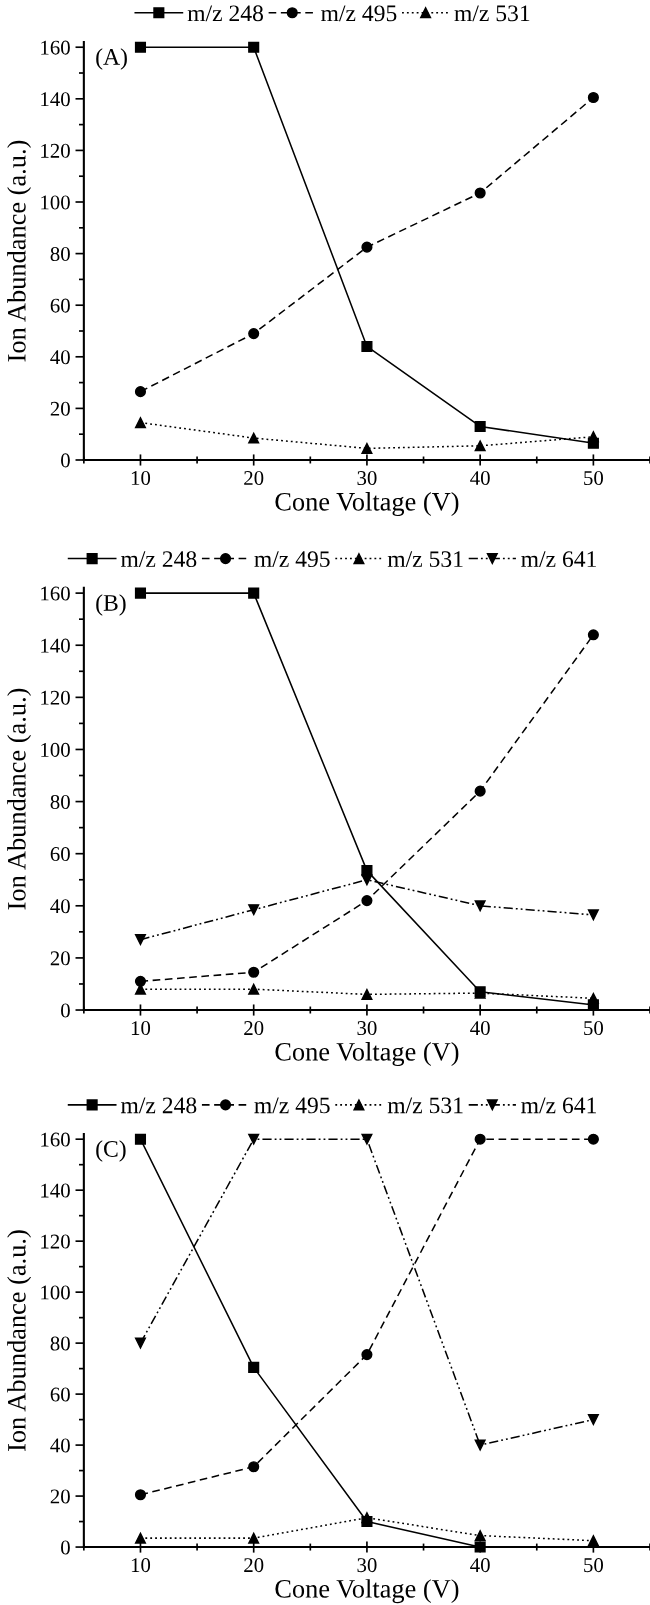 Image resolution: width=650 pixels, height=1605 pixels. Describe the element at coordinates (111, 59) in the screenshot. I see `annotation: (A)` at that location.